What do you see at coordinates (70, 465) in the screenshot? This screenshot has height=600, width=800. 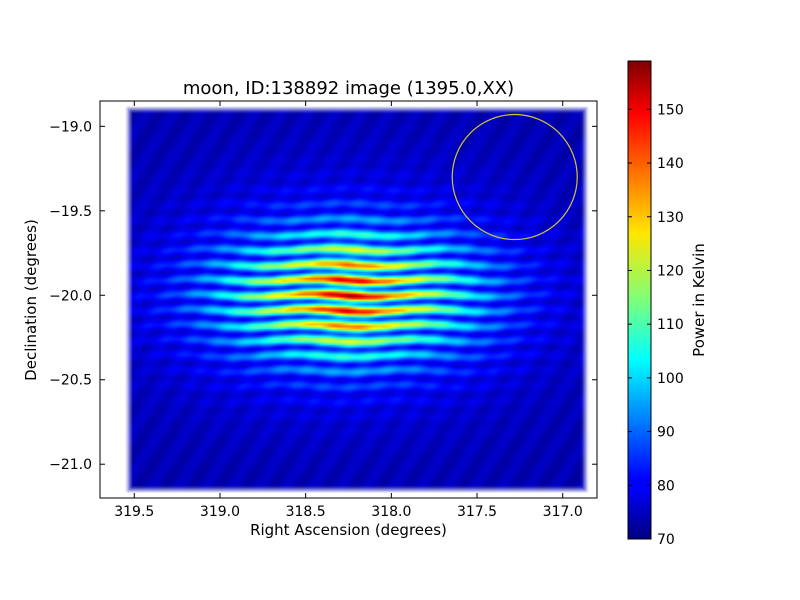 I see `y-tick-label: −21.0` at bounding box center [70, 465].